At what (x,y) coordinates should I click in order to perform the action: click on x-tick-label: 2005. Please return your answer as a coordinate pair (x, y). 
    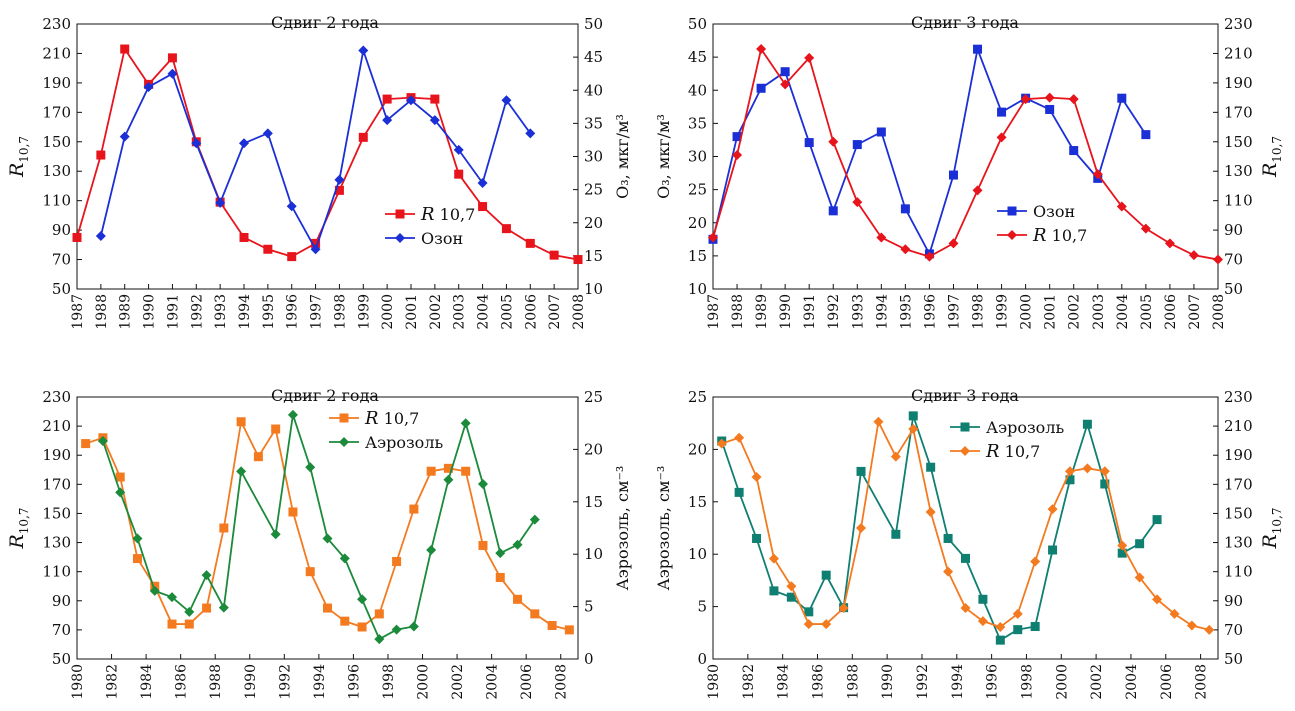
    Looking at the image, I should click on (1147, 312).